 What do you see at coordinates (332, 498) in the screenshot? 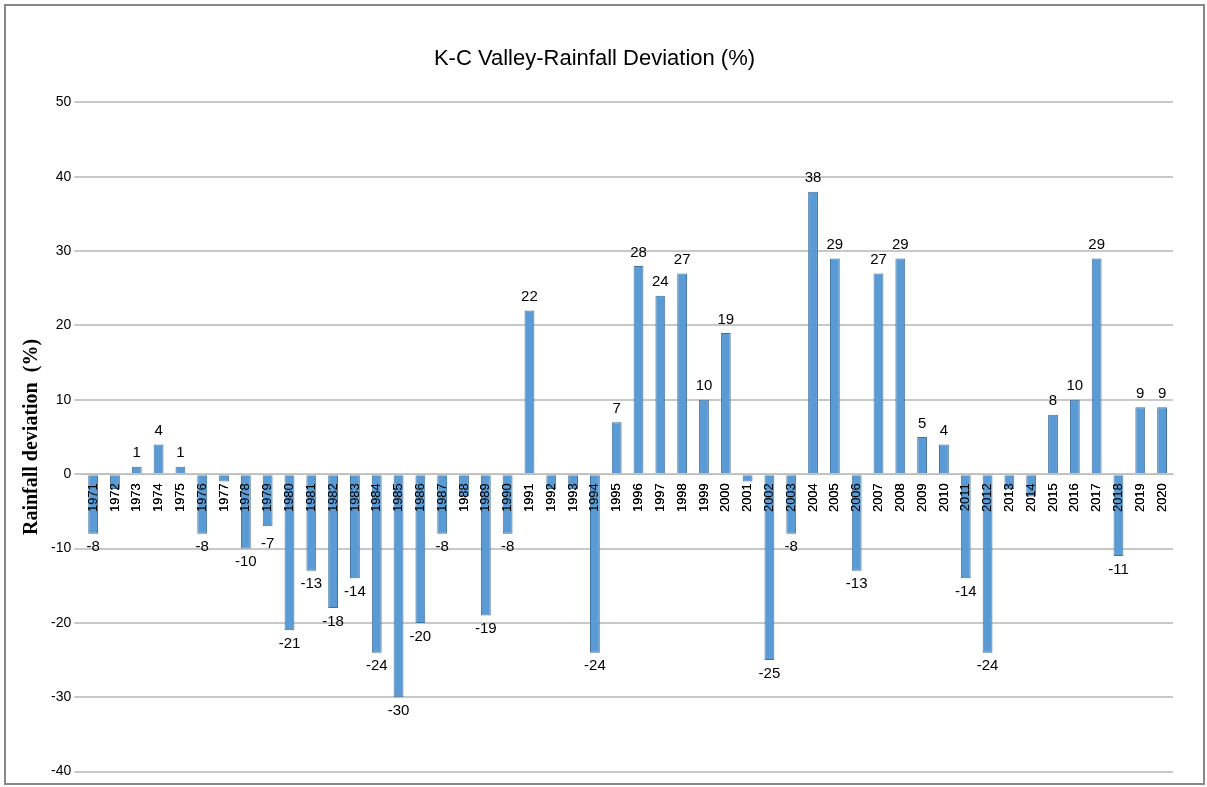
I see `x-tick-label: 1982` at bounding box center [332, 498].